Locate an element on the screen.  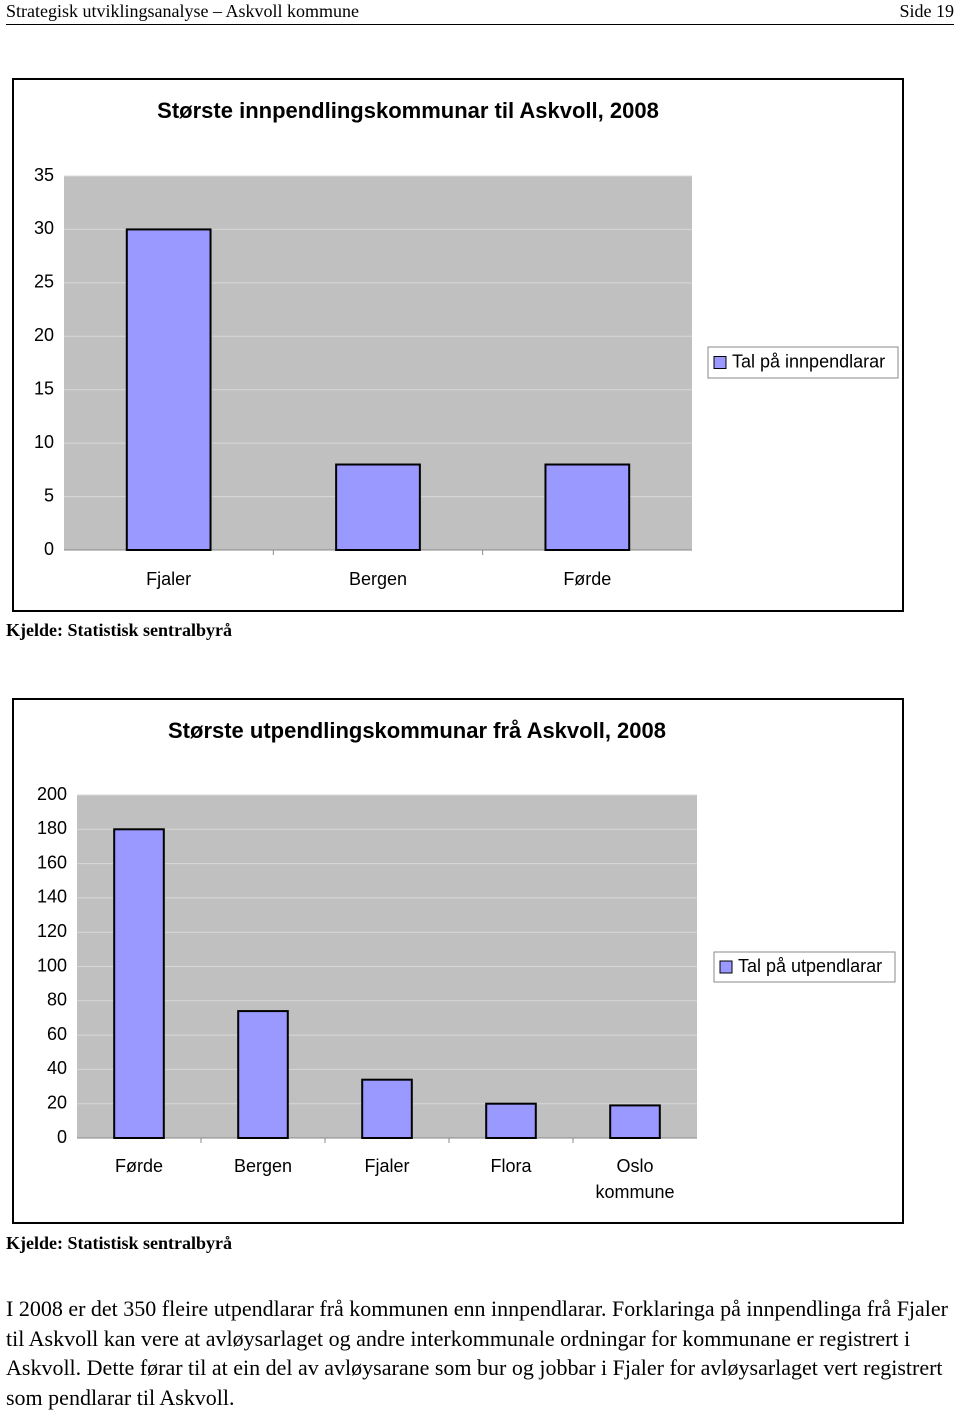
y-tick-label: 35 is located at coordinates (44, 175).